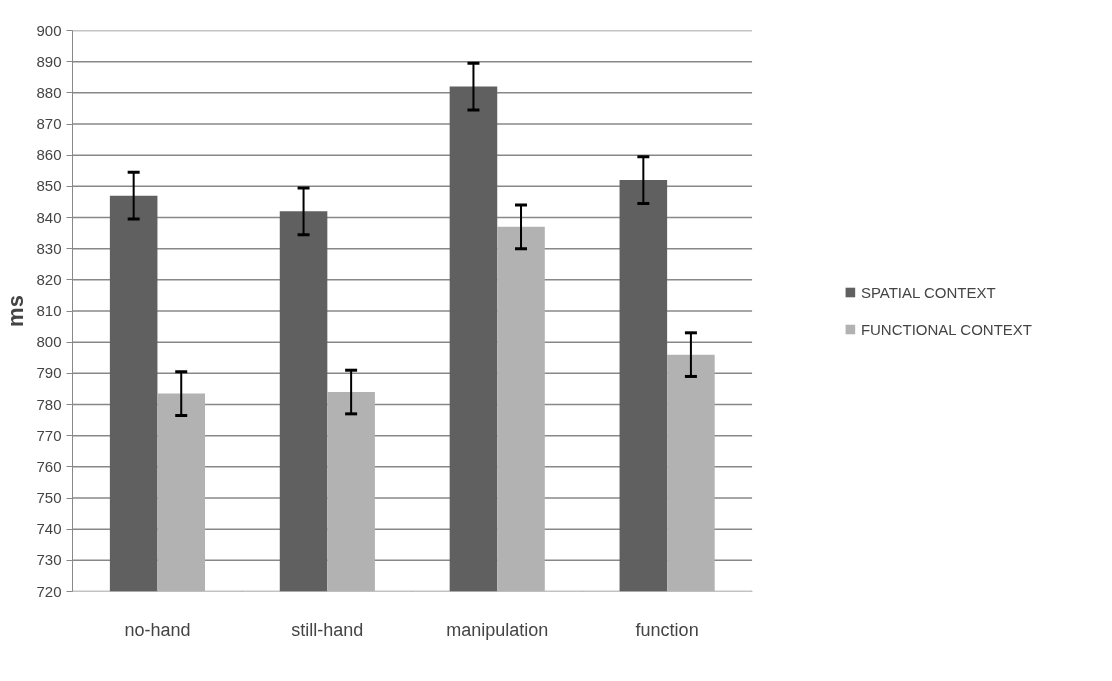 The image size is (1112, 681). Describe the element at coordinates (49, 279) in the screenshot. I see `y-tick-label: 820` at that location.